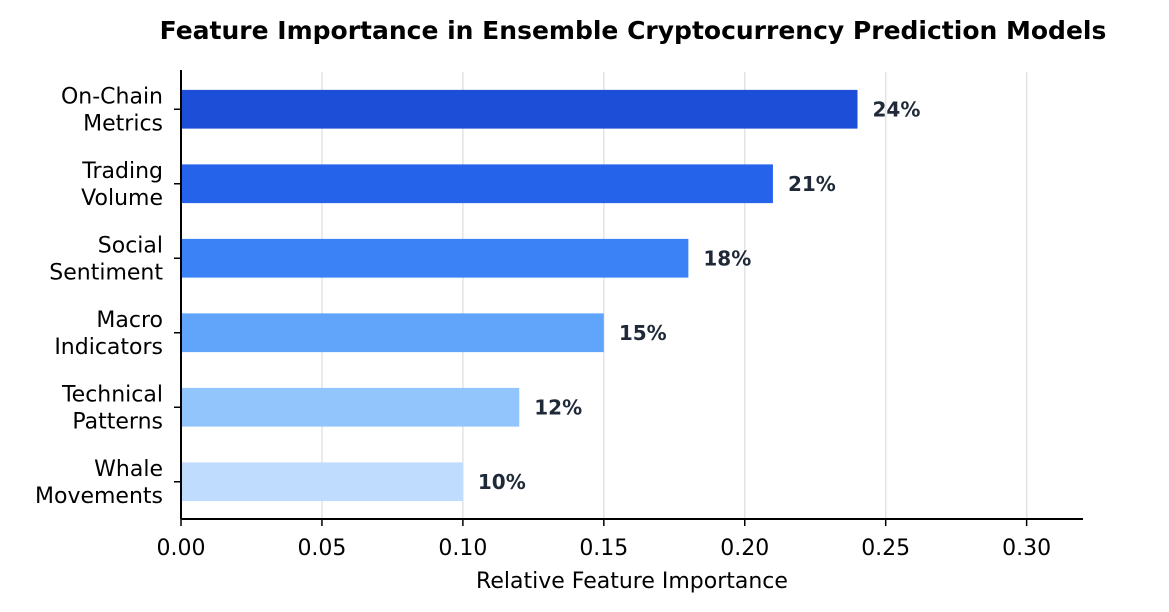  I want to click on x-tick-label: 0.00, so click(181, 548).